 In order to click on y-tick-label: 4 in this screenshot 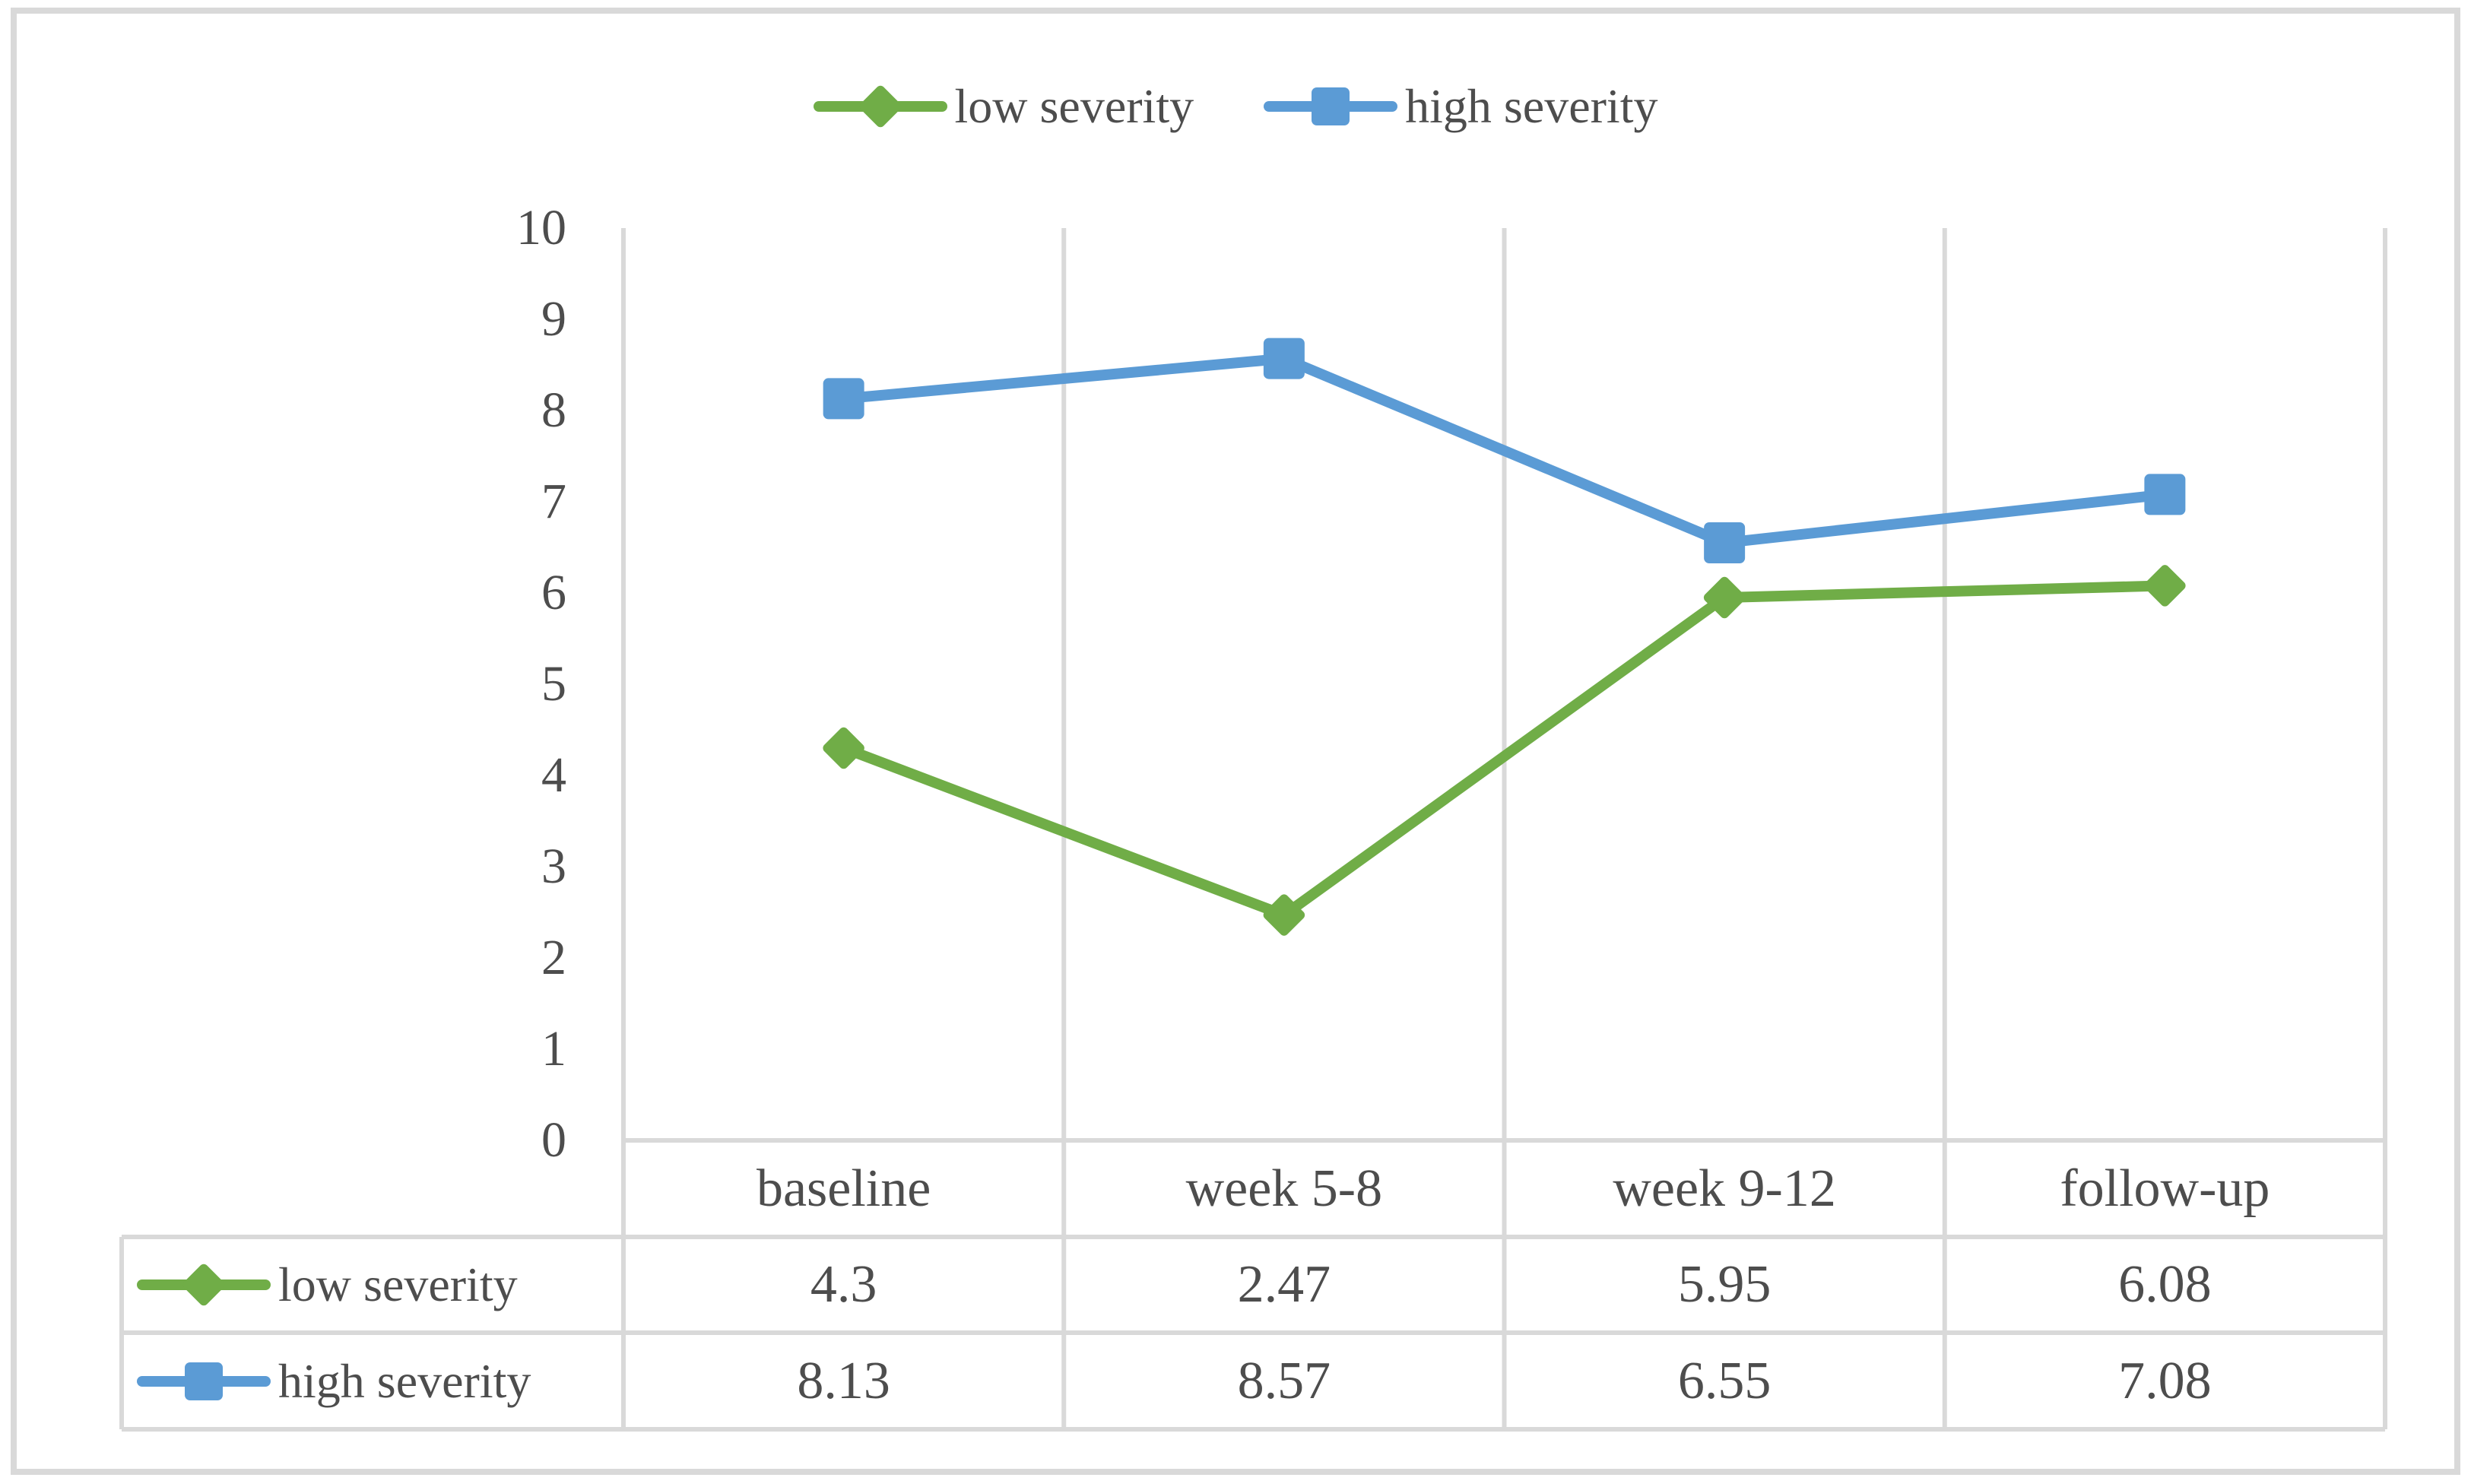, I will do `click(553, 775)`.